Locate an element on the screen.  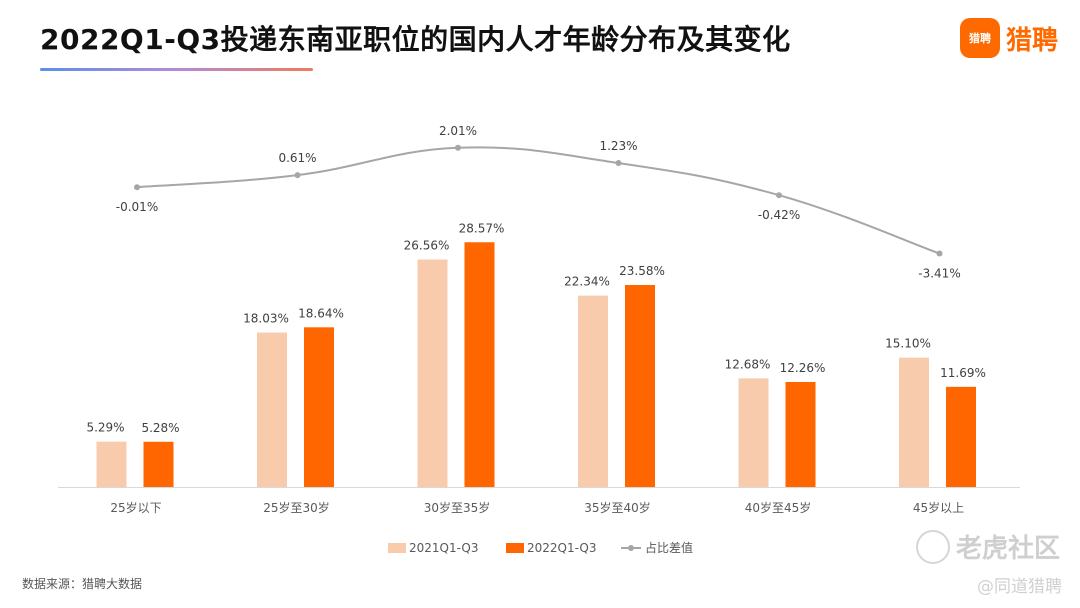
legend-swatch-2022 is located at coordinates (515, 548).